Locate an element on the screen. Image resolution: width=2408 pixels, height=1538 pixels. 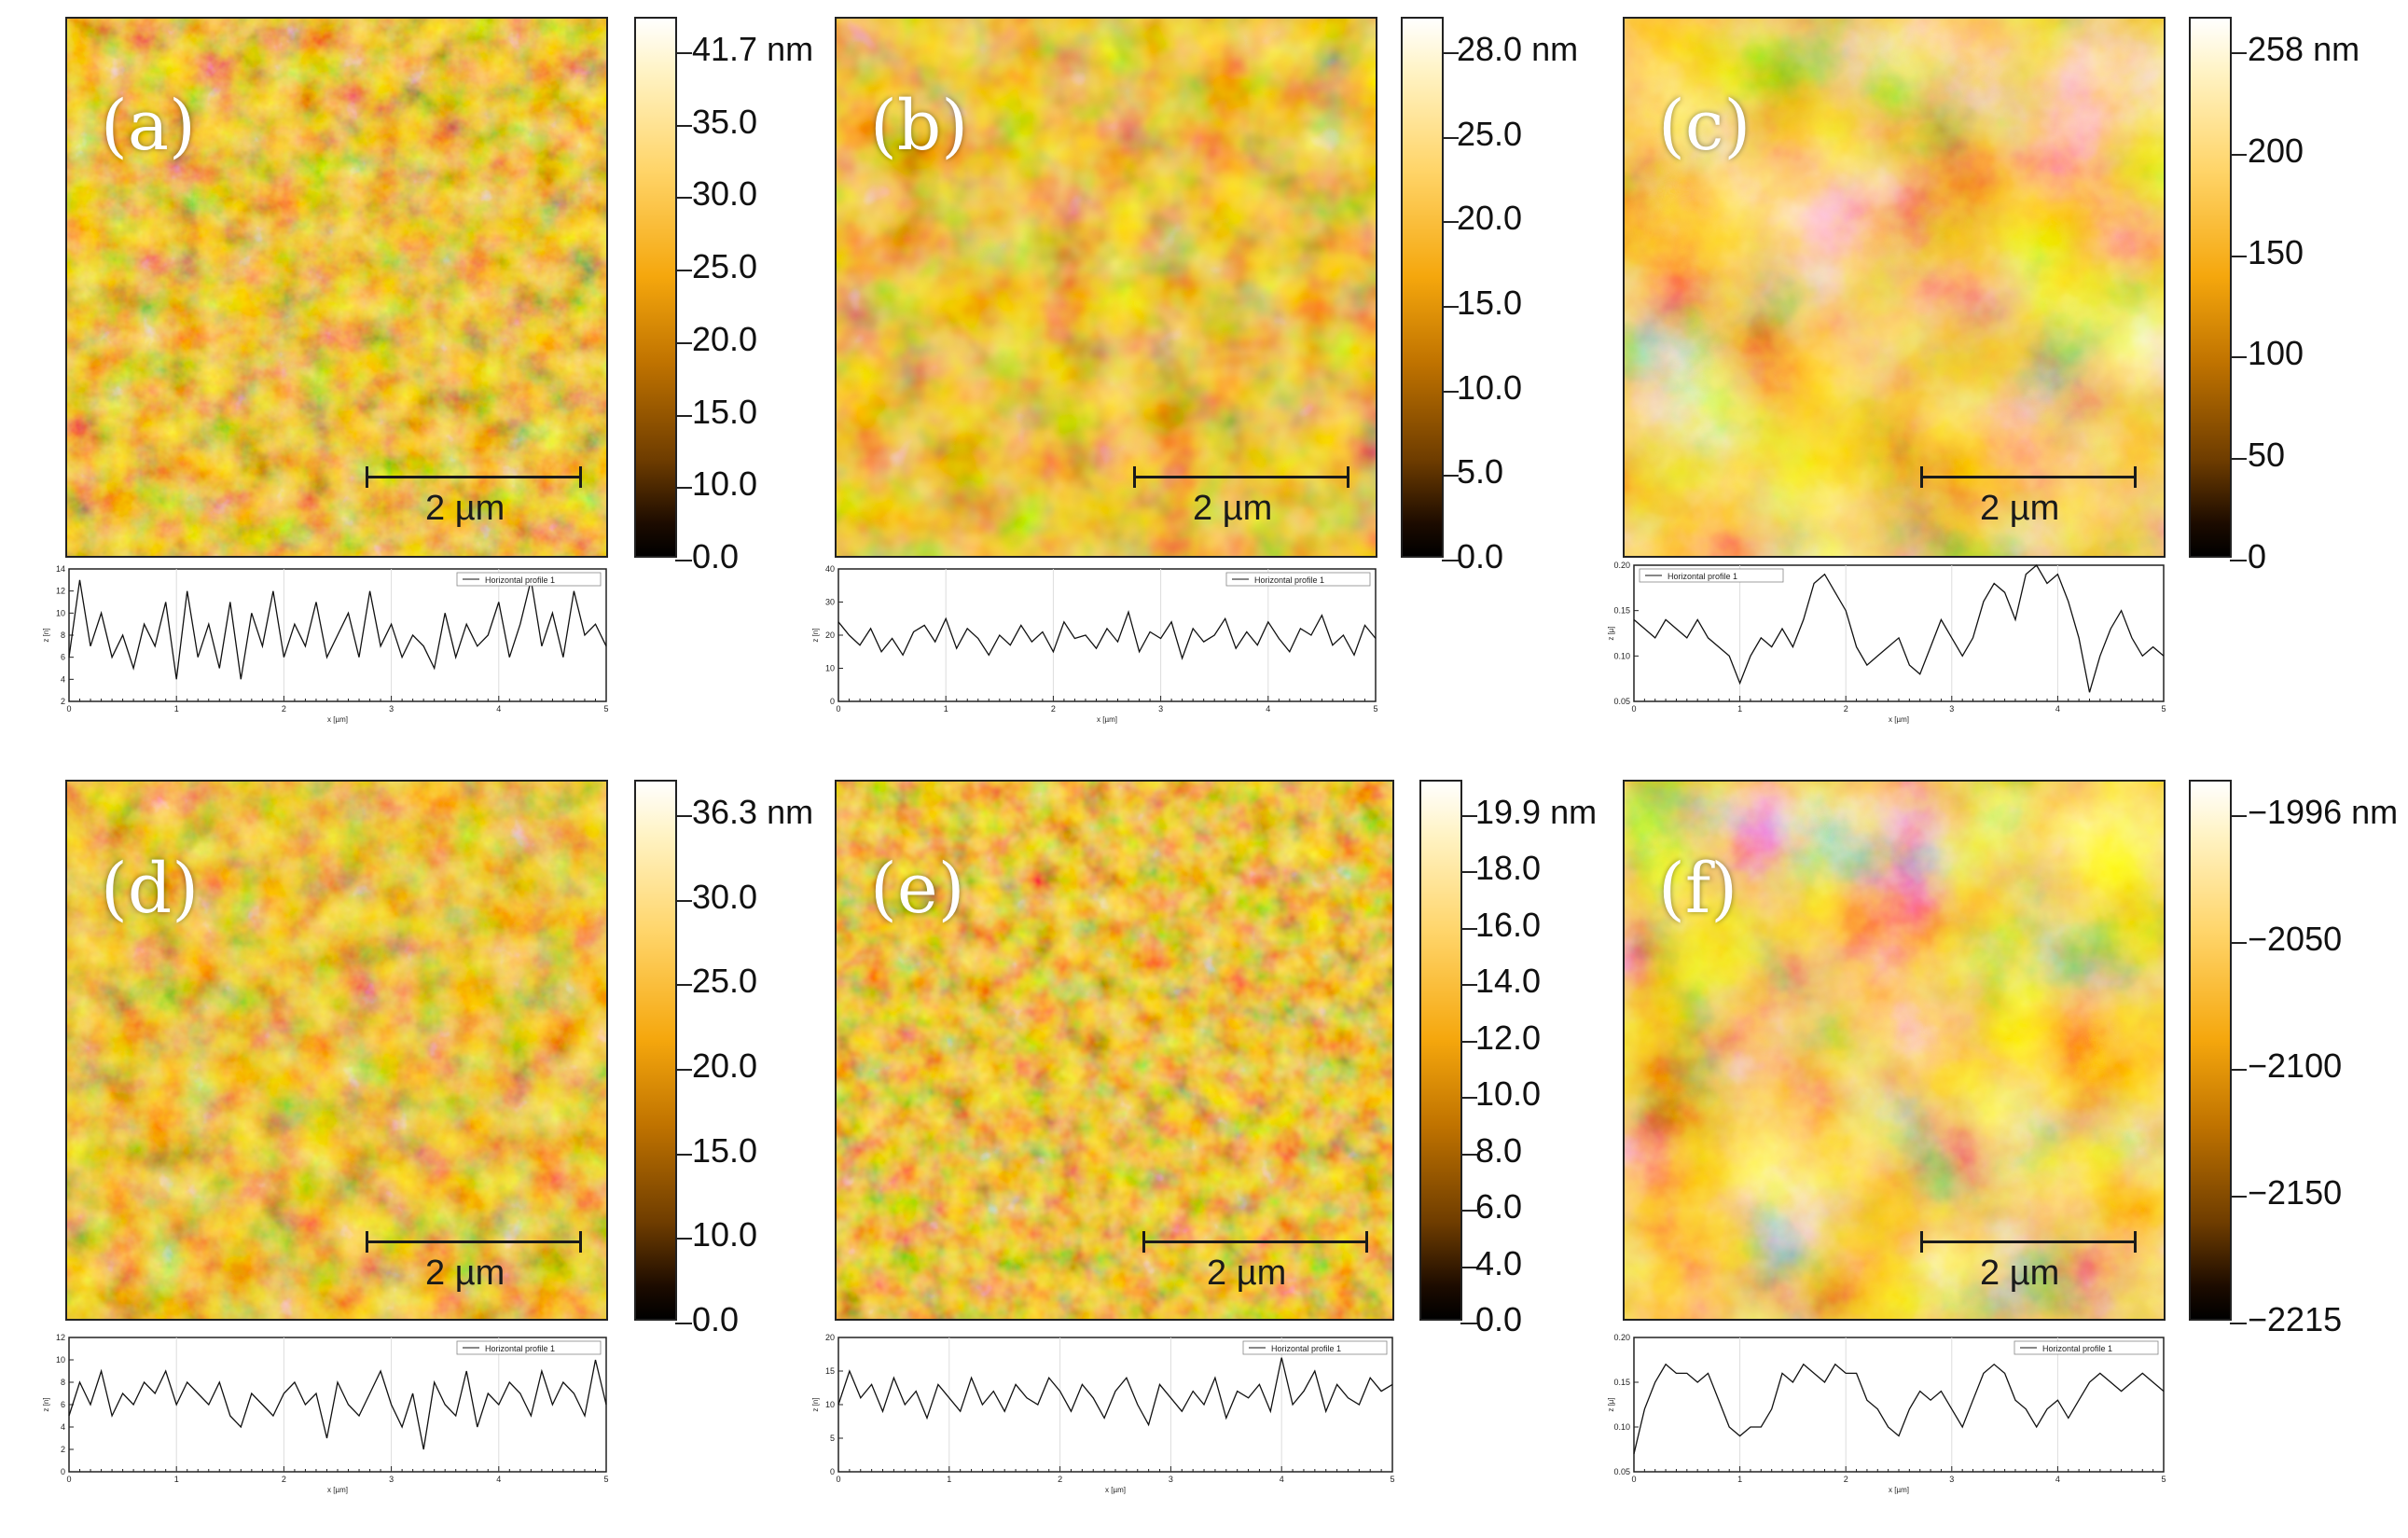
y-tick-label: 5 is located at coordinates (833, 1438).